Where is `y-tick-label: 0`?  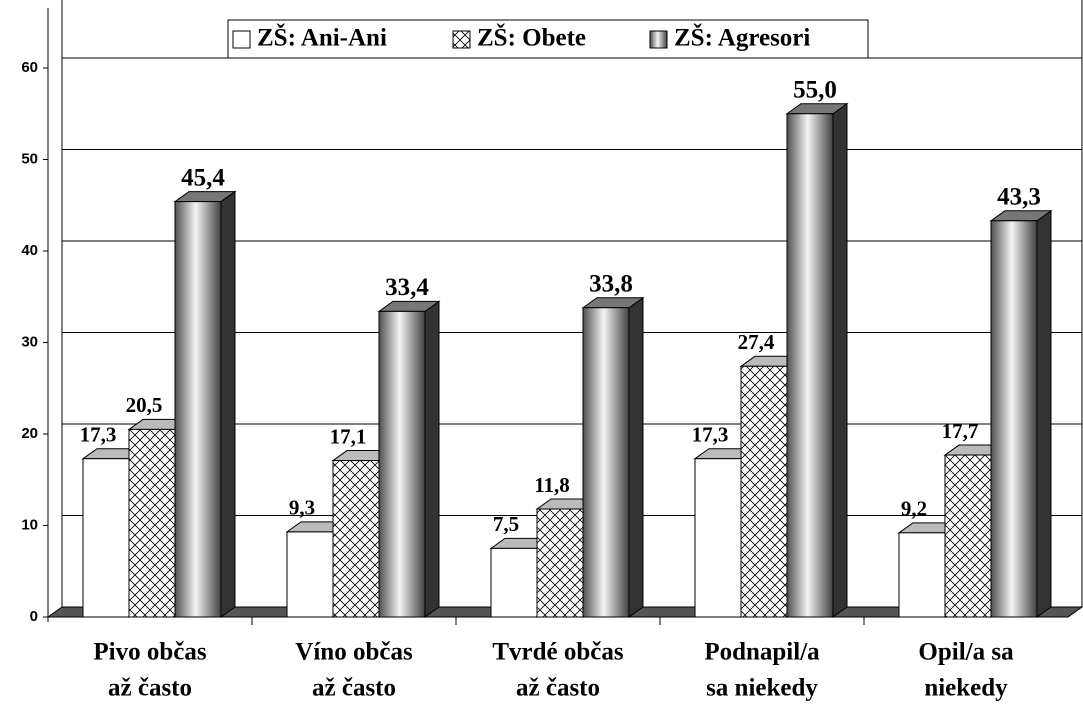 y-tick-label: 0 is located at coordinates (34, 616).